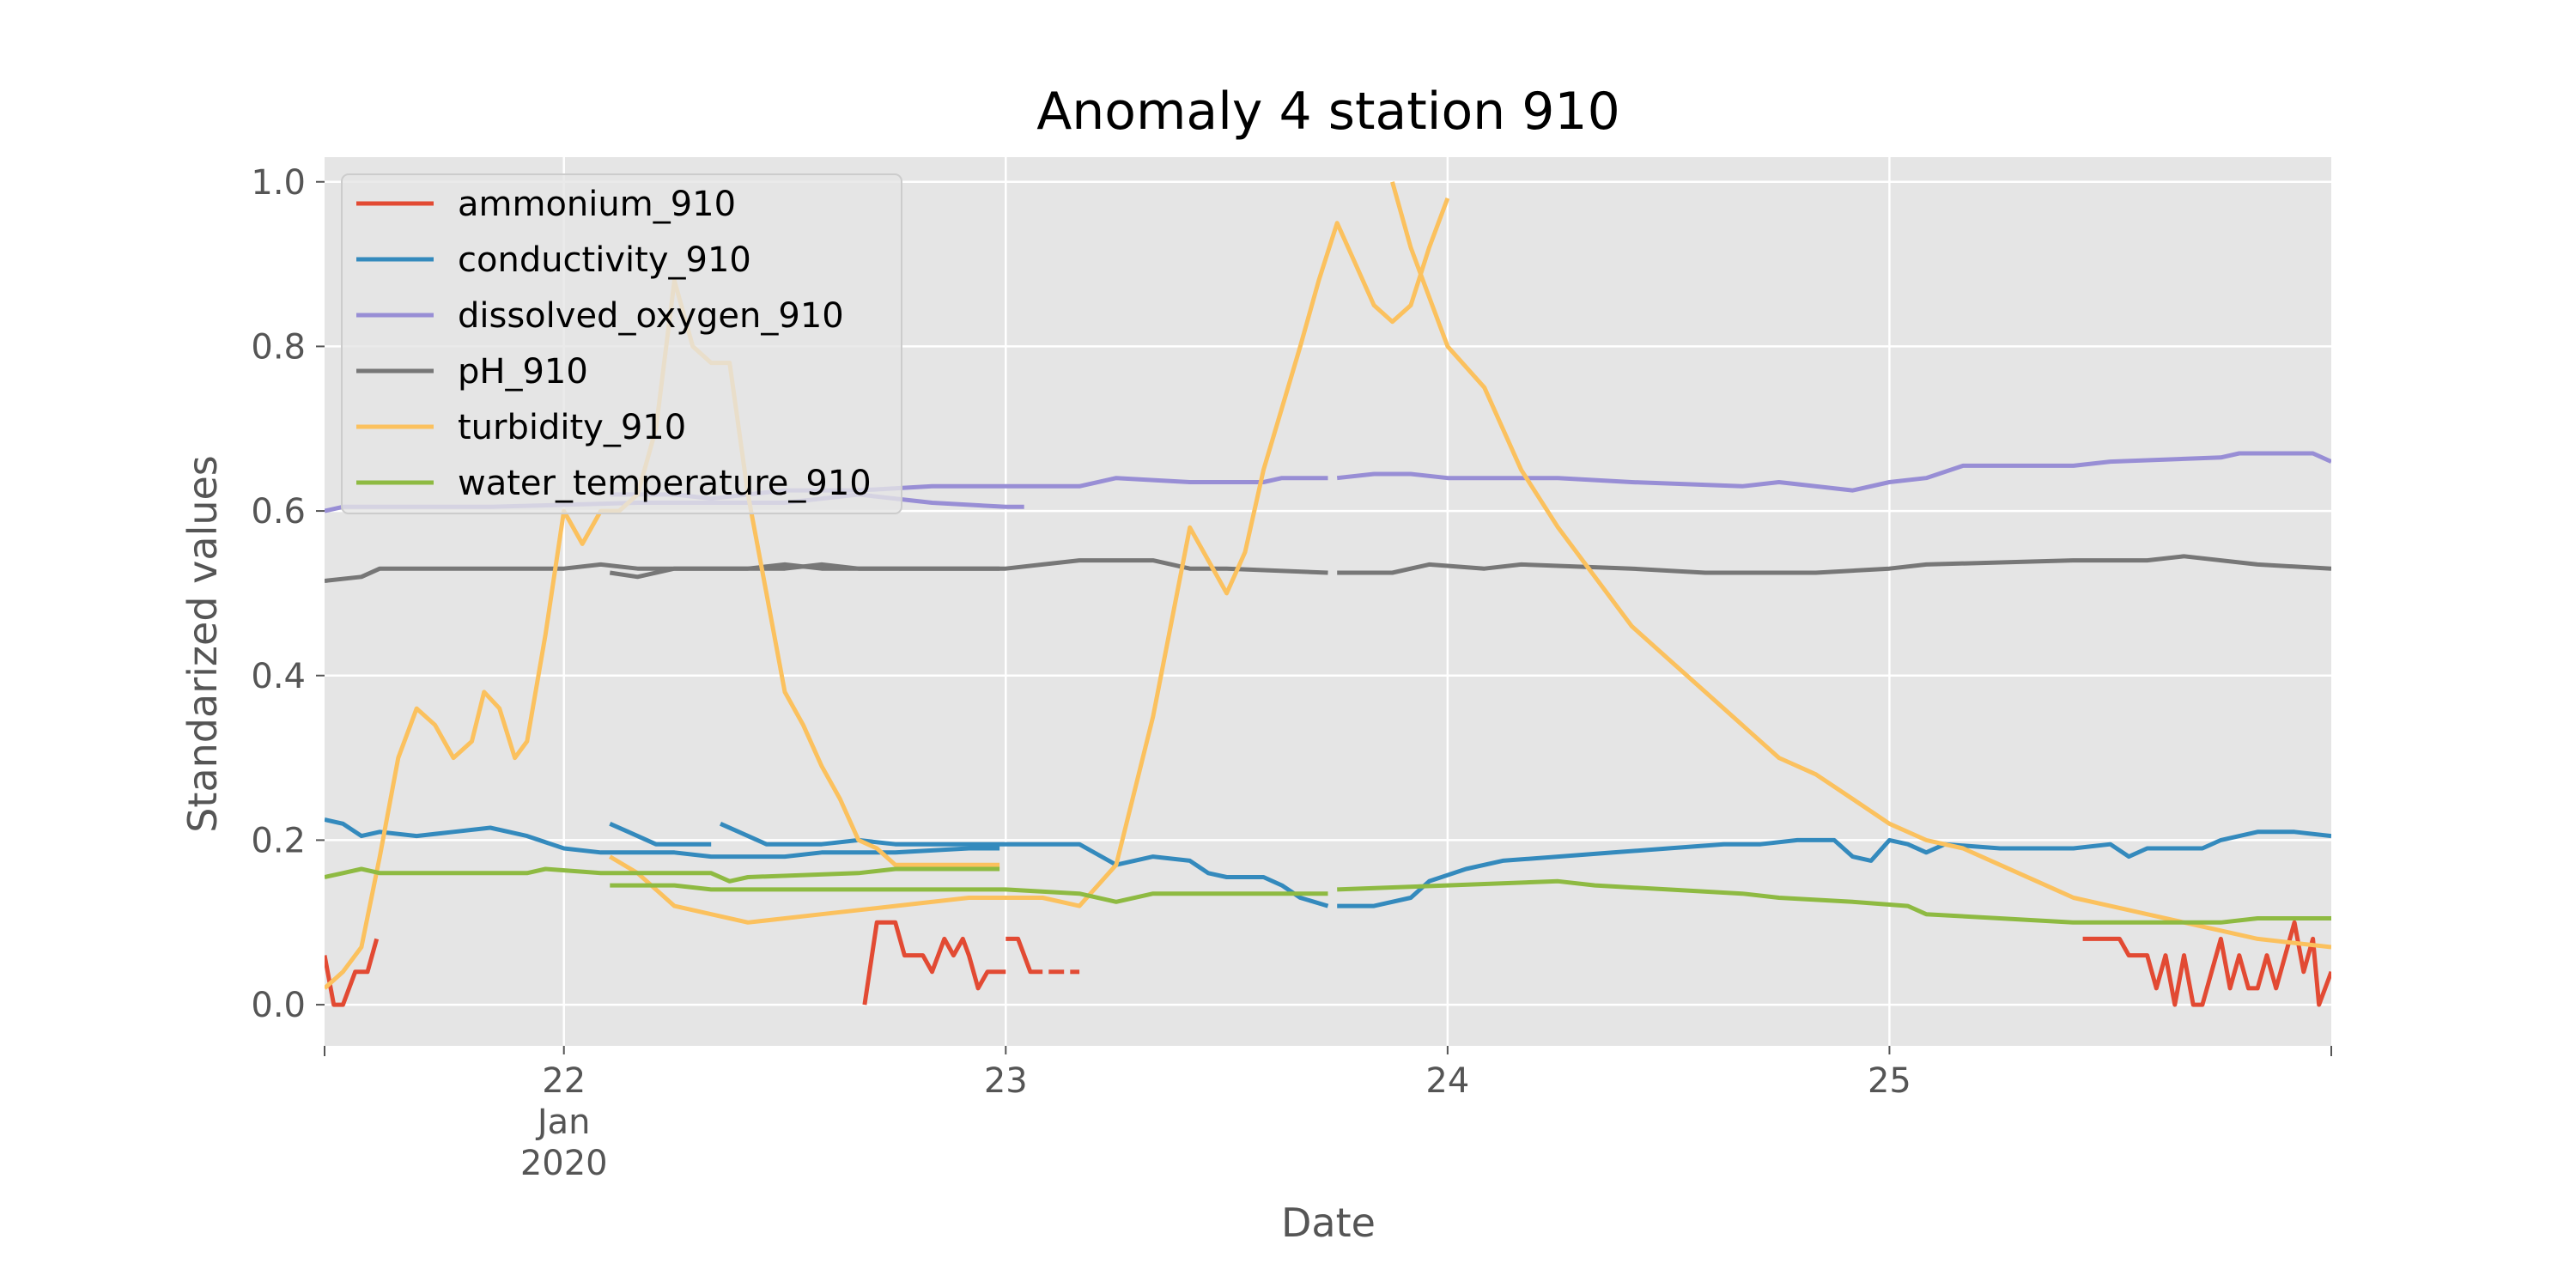 Image resolution: width=2576 pixels, height=1288 pixels. What do you see at coordinates (523, 372) in the screenshot?
I see `legend-label: pH_910` at bounding box center [523, 372].